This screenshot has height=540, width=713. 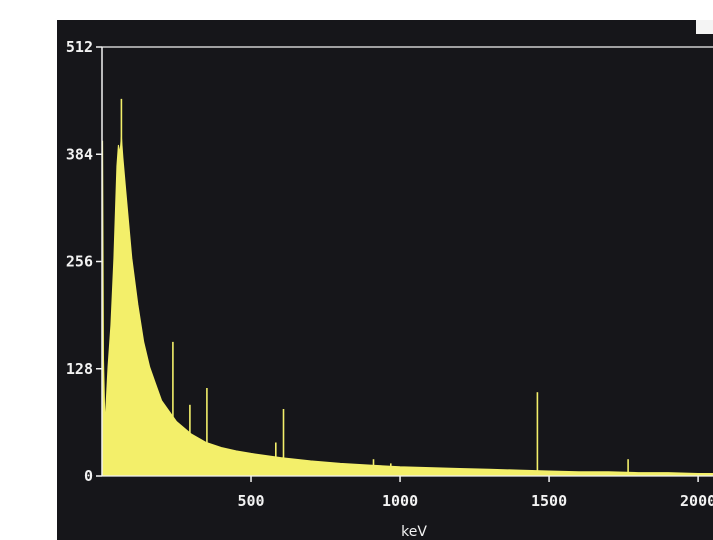 I want to click on y-tick-label: 512, so click(x=79, y=47).